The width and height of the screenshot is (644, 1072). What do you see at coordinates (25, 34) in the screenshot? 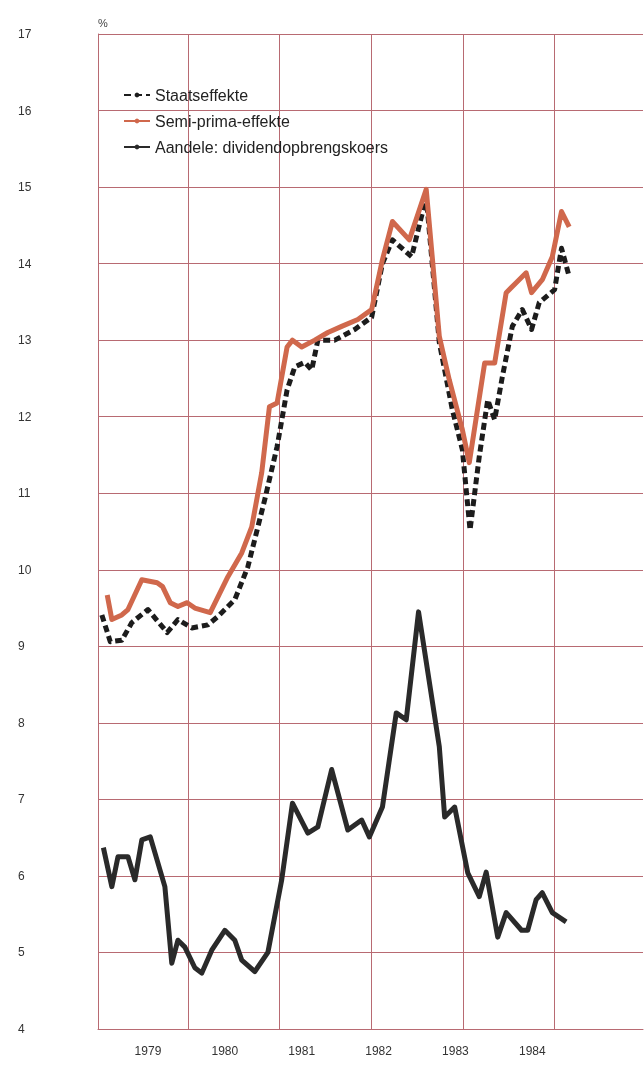
I see `y-tick-label: 17` at bounding box center [25, 34].